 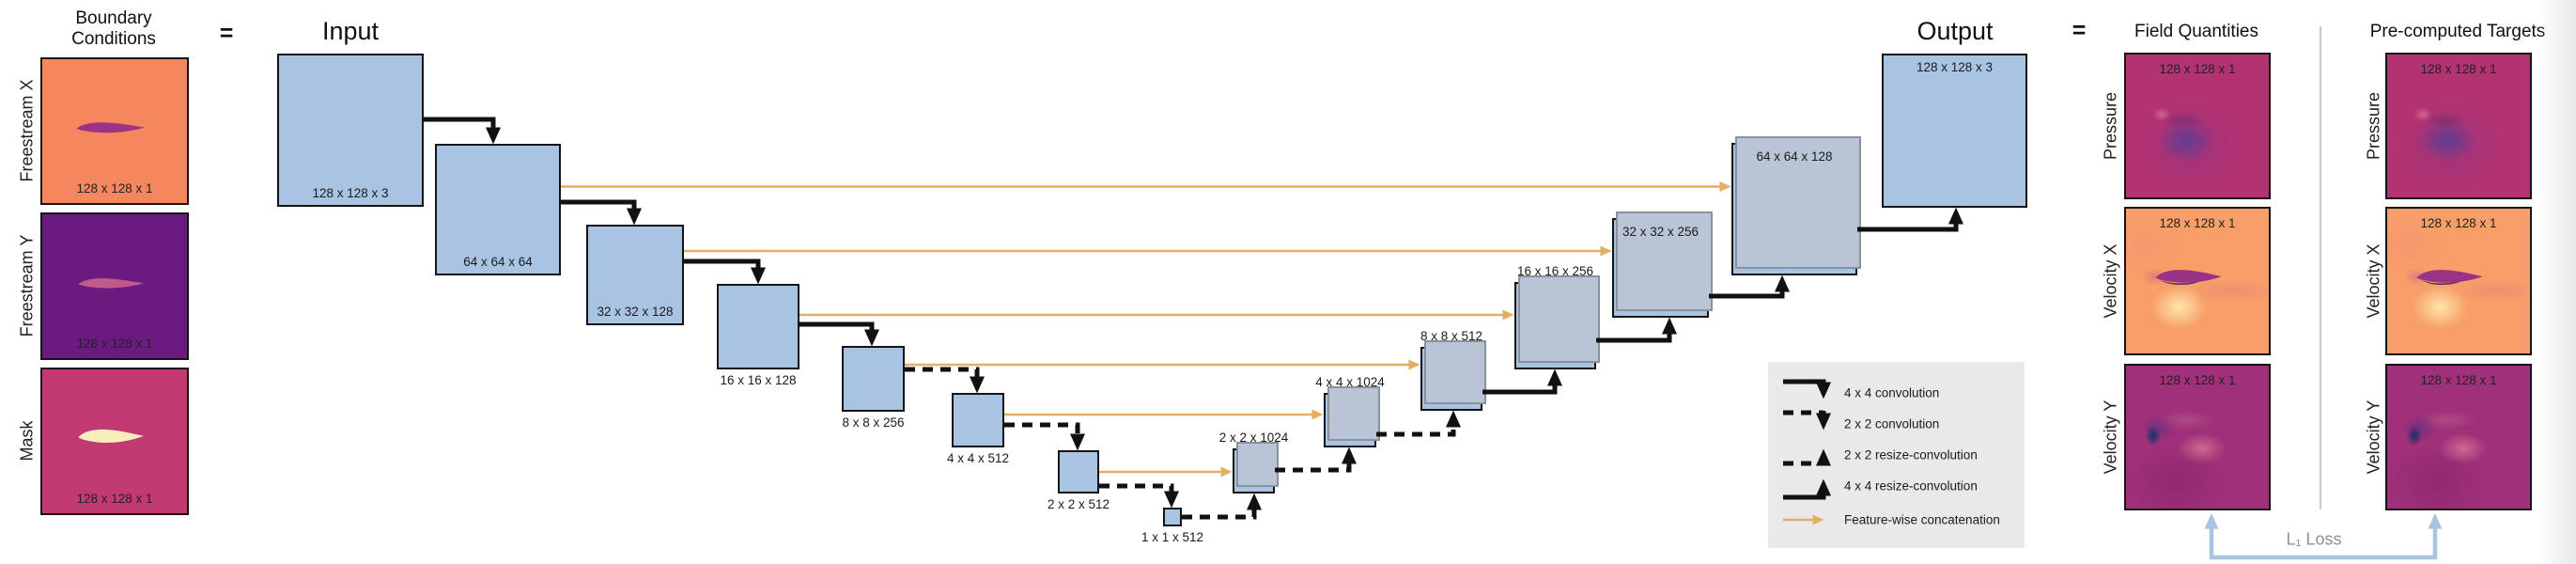 I want to click on right-edge-shade, so click(x=2557, y=282).